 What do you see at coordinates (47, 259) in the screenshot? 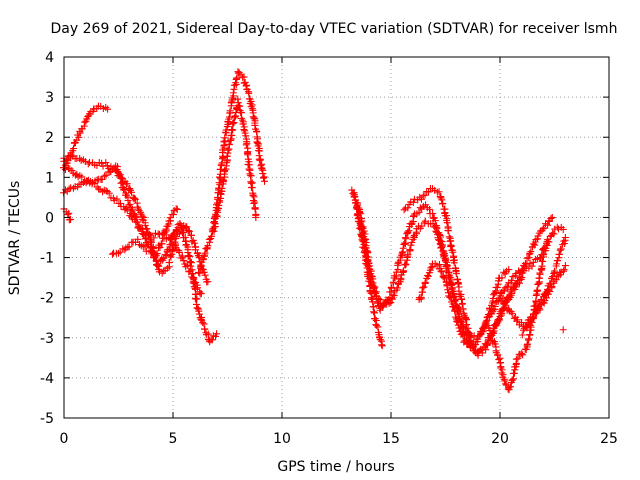
I see `y-tick-label: -1` at bounding box center [47, 259].